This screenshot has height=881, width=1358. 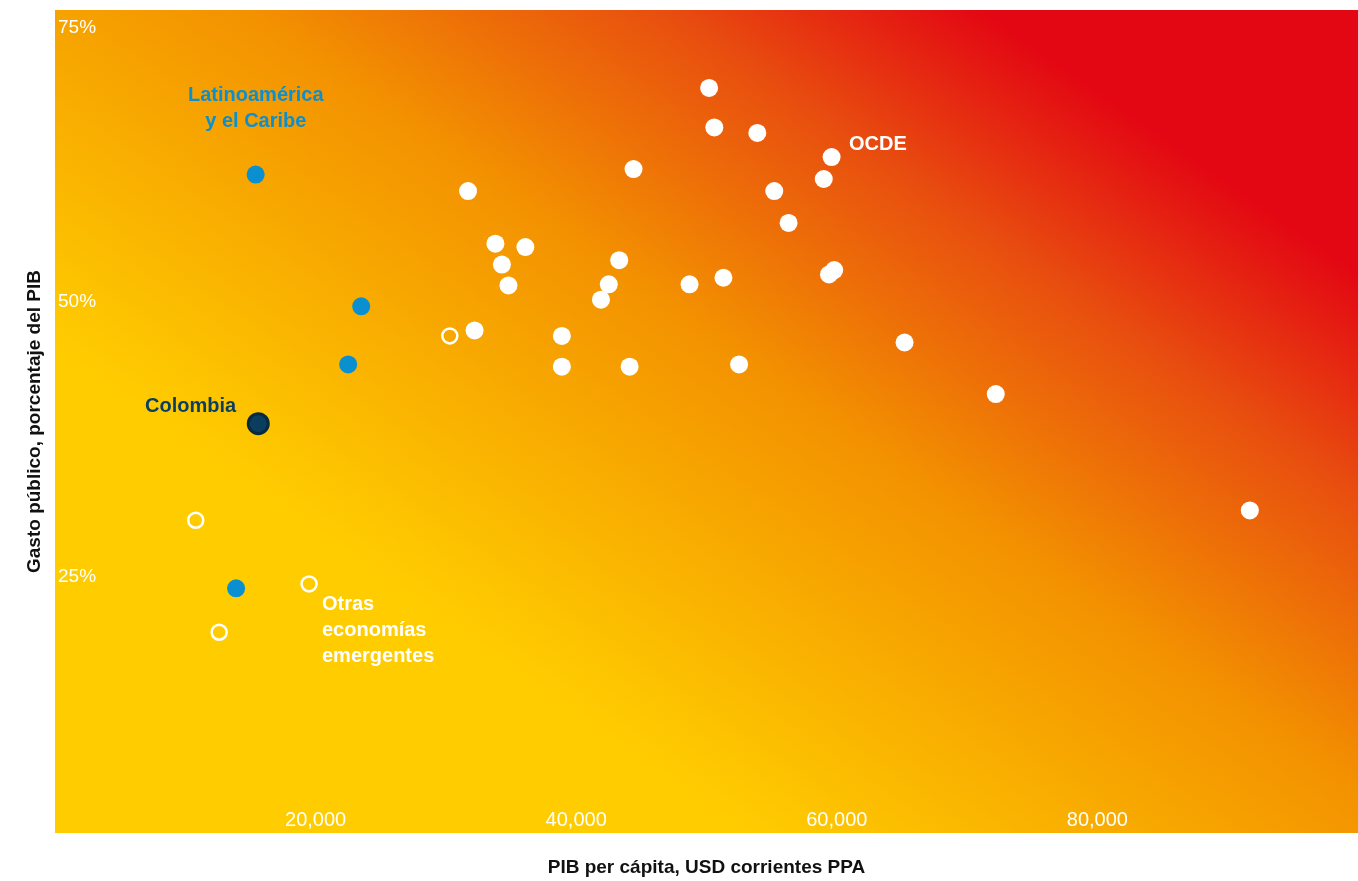 I want to click on series-label: Otras economías emergentes, so click(x=378, y=629).